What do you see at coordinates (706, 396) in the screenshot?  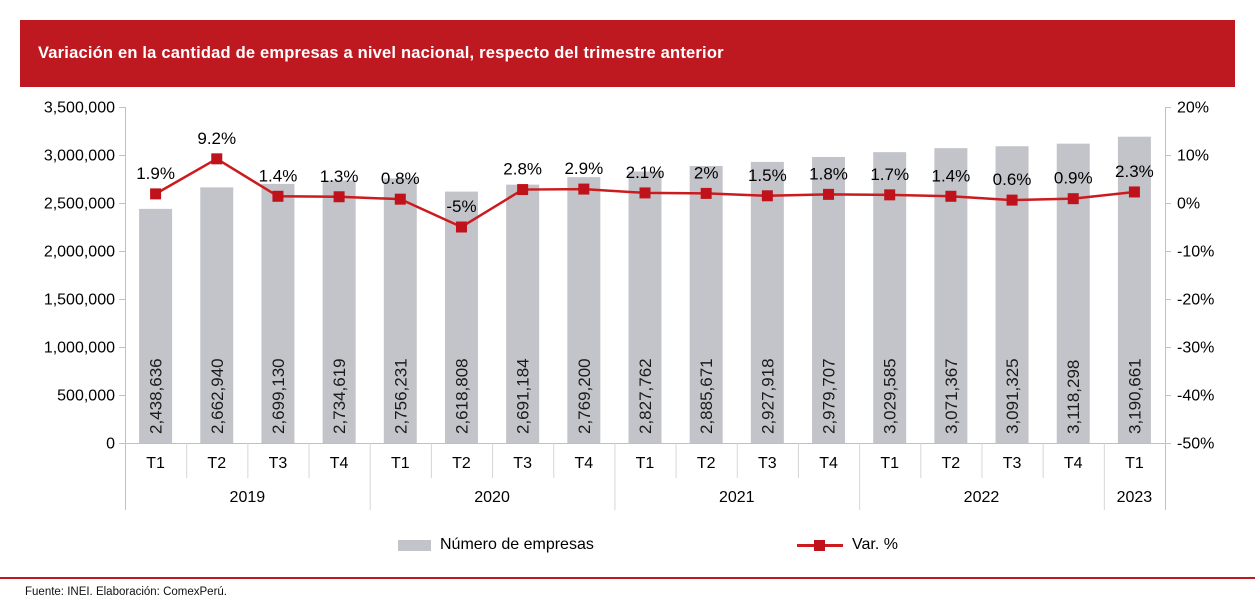 I see `bar-value-label: 2,885,671` at bounding box center [706, 396].